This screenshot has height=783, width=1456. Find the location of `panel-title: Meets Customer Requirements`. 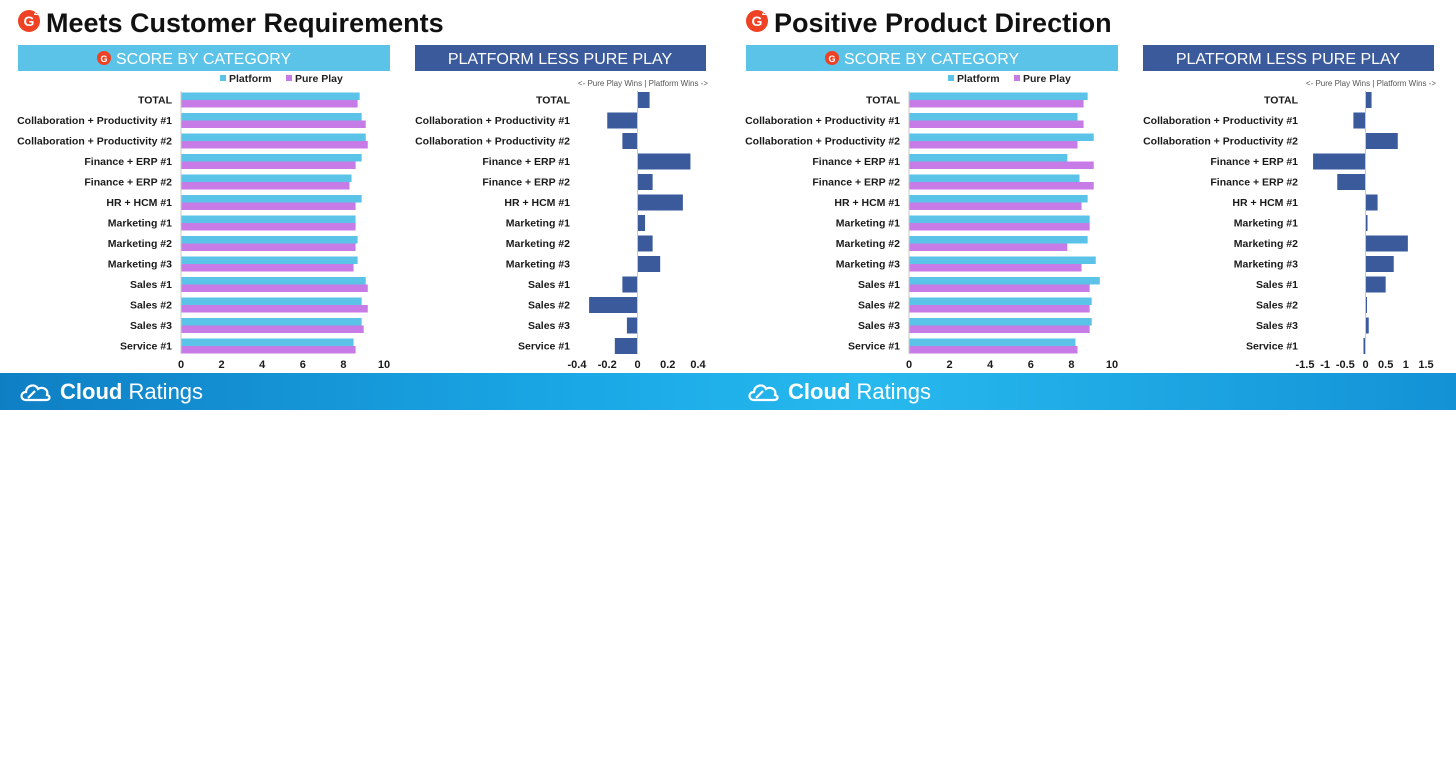

panel-title: Meets Customer Requirements is located at coordinates (245, 23).